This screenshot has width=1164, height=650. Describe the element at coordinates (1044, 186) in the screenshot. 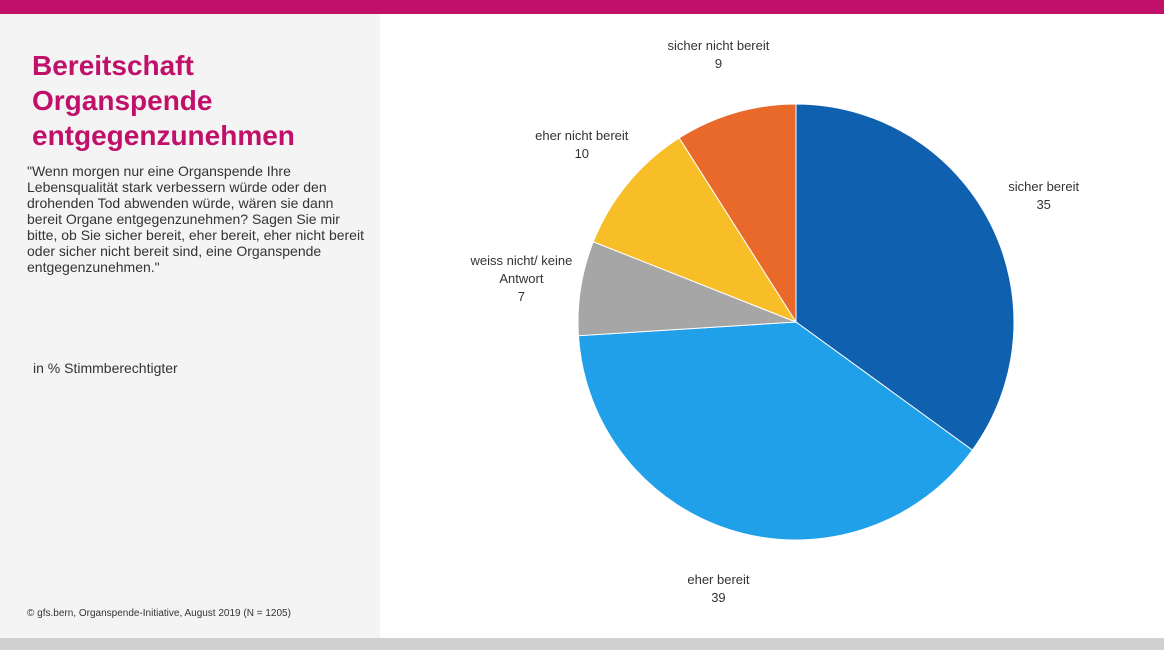

I see `category-label: sicher bereit` at that location.